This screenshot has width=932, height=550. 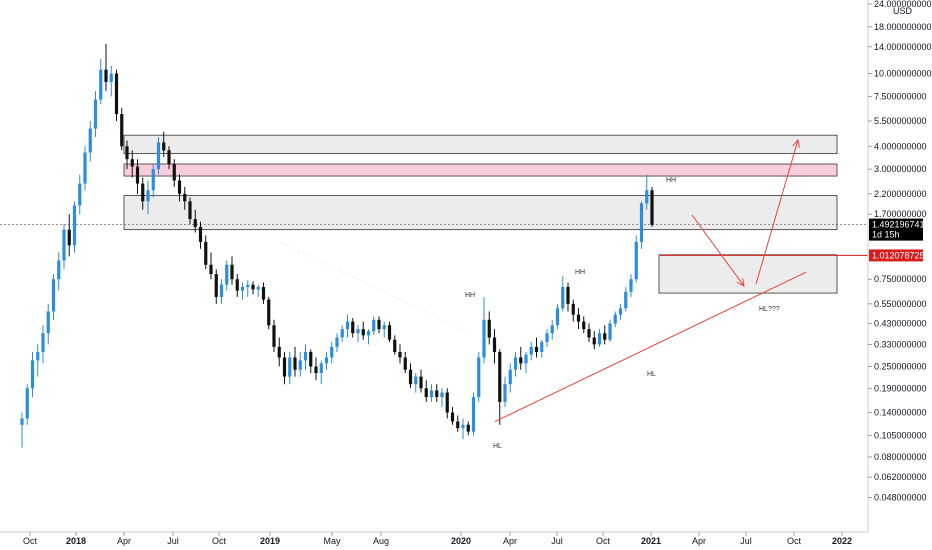 I want to click on ascending-trendline, so click(x=650, y=346).